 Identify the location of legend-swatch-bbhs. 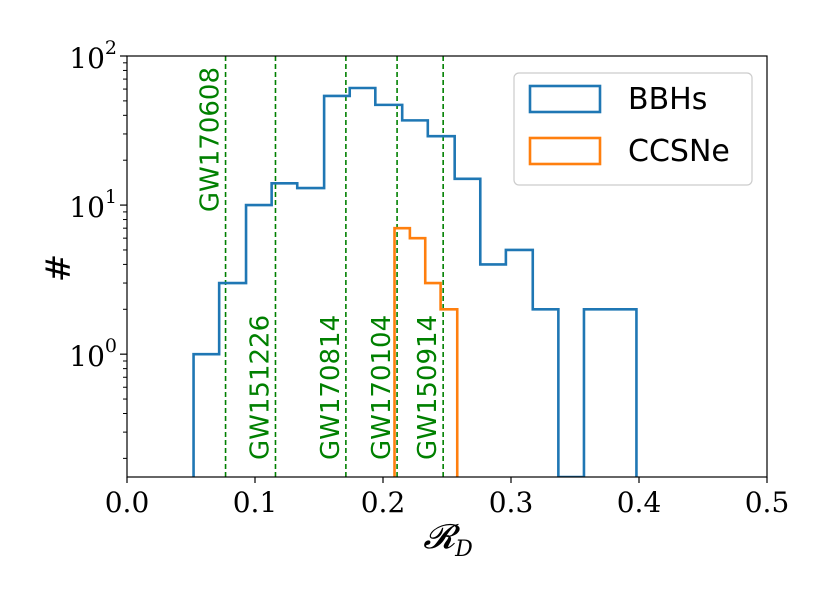
(565, 99).